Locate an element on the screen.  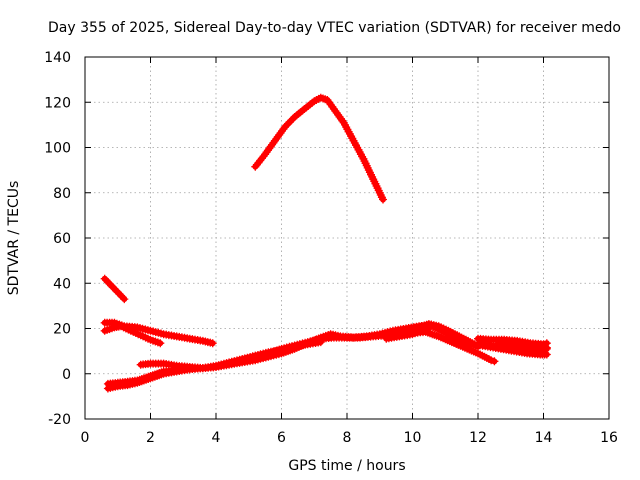
x-tick-label: 16 is located at coordinates (609, 438).